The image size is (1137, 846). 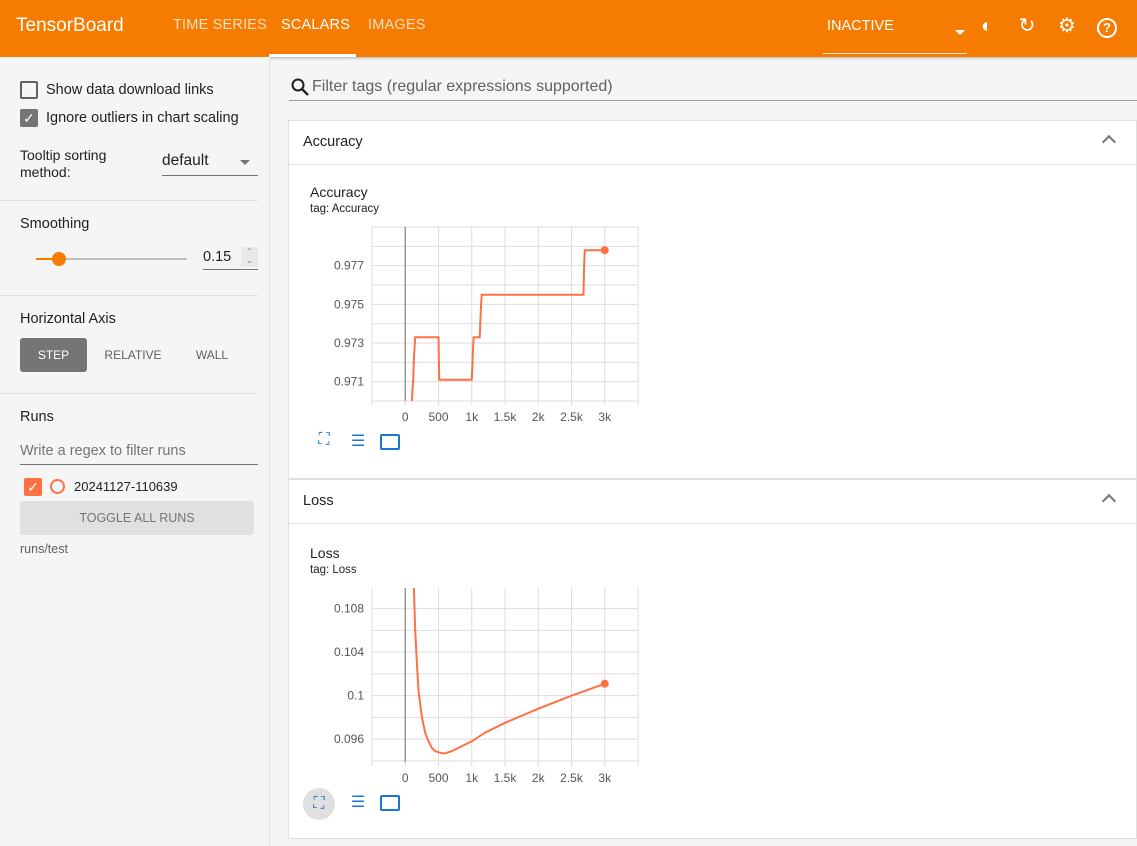 What do you see at coordinates (126, 486) in the screenshot?
I see `run-name: 20241127-110639` at bounding box center [126, 486].